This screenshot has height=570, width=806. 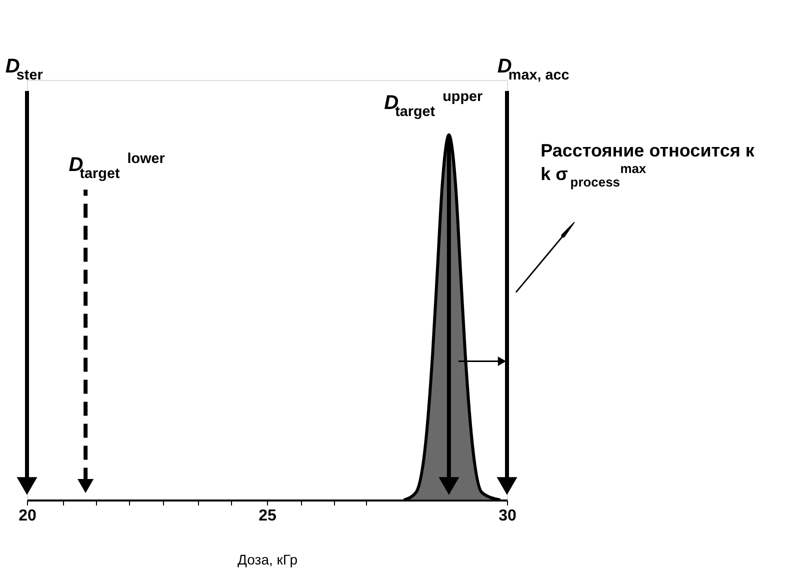 What do you see at coordinates (507, 516) in the screenshot?
I see `x-tick-label: 30` at bounding box center [507, 516].